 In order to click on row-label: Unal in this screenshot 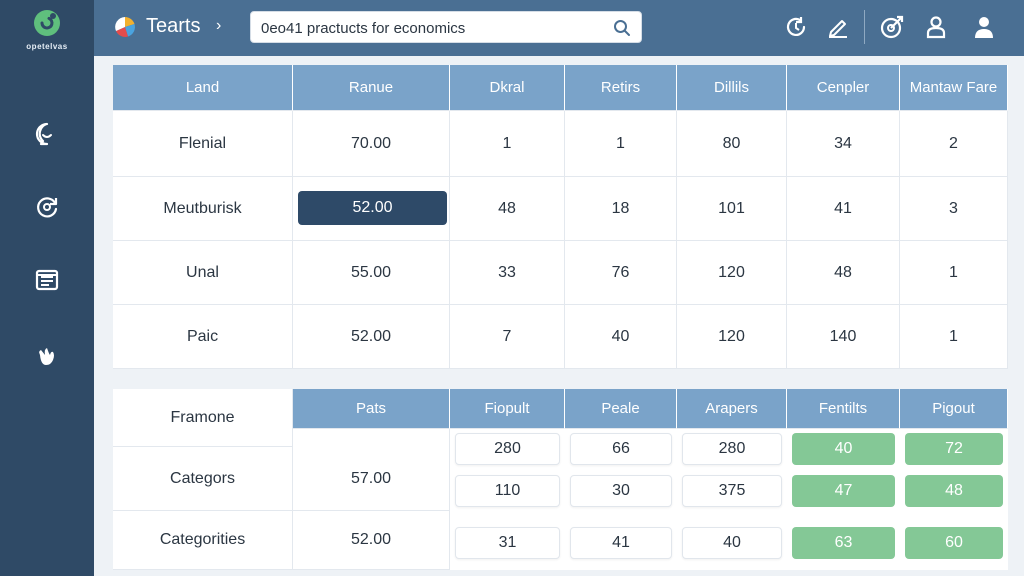, I will do `click(203, 273)`.